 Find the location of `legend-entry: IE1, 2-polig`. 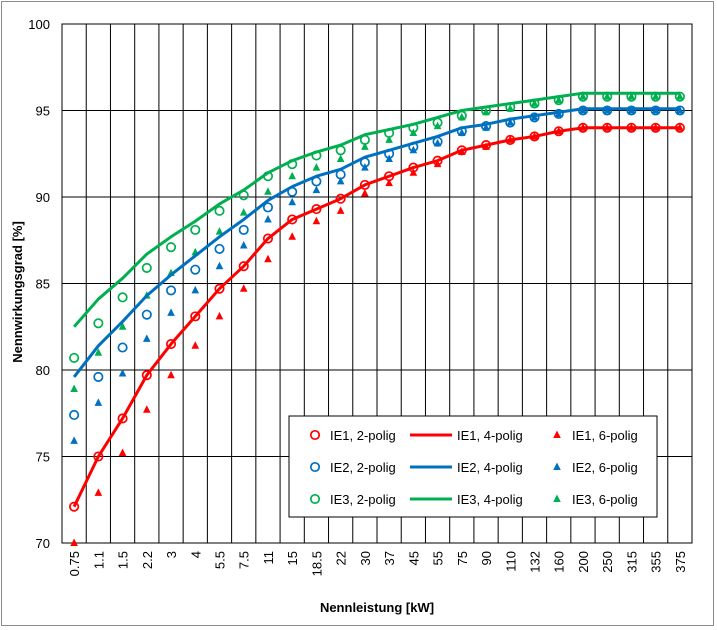

legend-entry: IE1, 2-polig is located at coordinates (352, 435).